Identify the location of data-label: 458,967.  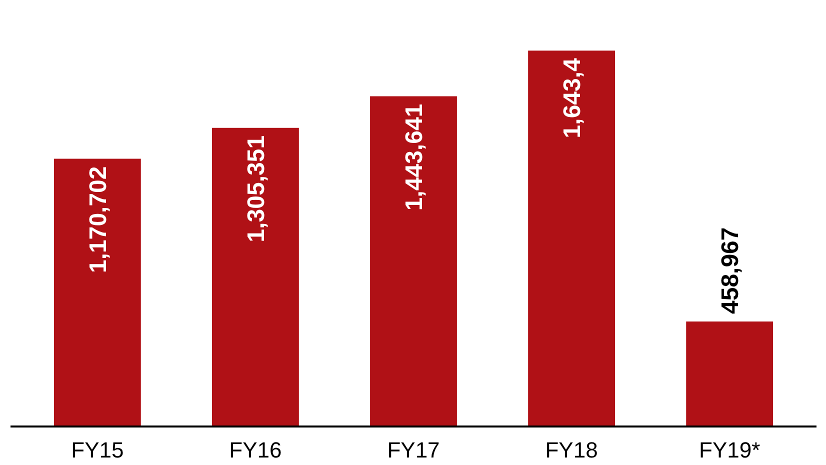
(730, 270).